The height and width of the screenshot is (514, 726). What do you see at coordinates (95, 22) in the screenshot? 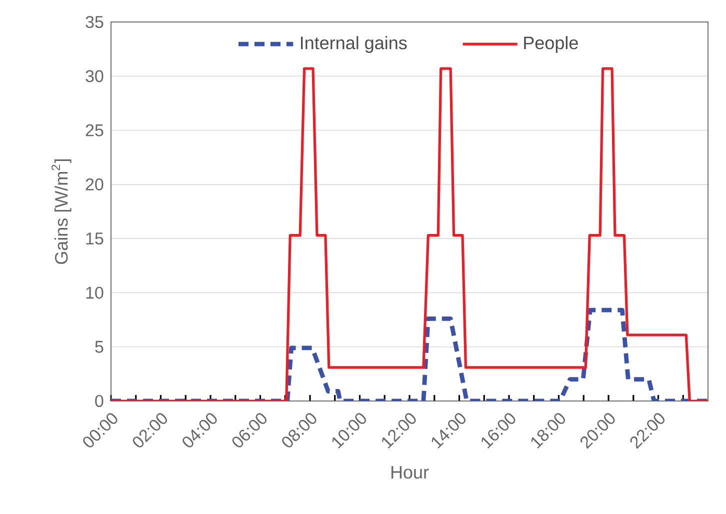
I see `y-tick-label: 35` at bounding box center [95, 22].